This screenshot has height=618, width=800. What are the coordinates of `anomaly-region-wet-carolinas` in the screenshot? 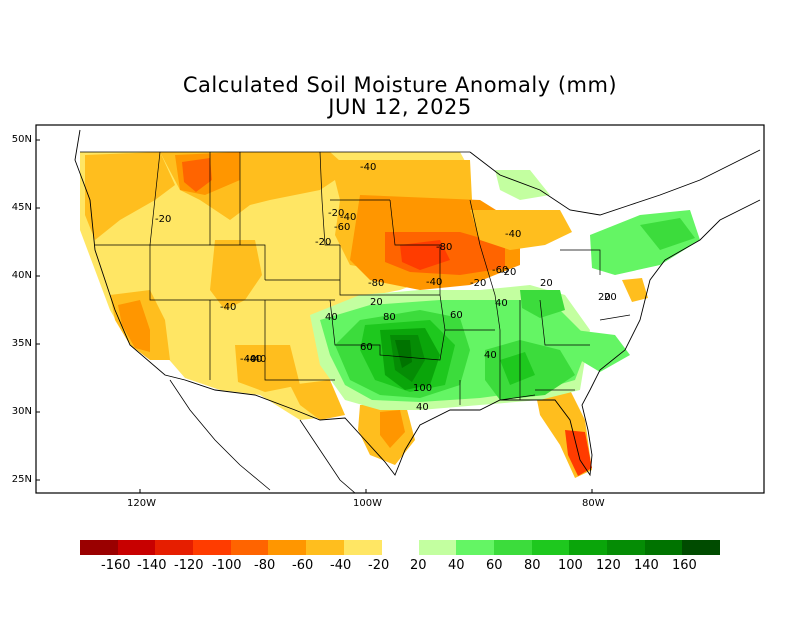 It's located at (602, 351).